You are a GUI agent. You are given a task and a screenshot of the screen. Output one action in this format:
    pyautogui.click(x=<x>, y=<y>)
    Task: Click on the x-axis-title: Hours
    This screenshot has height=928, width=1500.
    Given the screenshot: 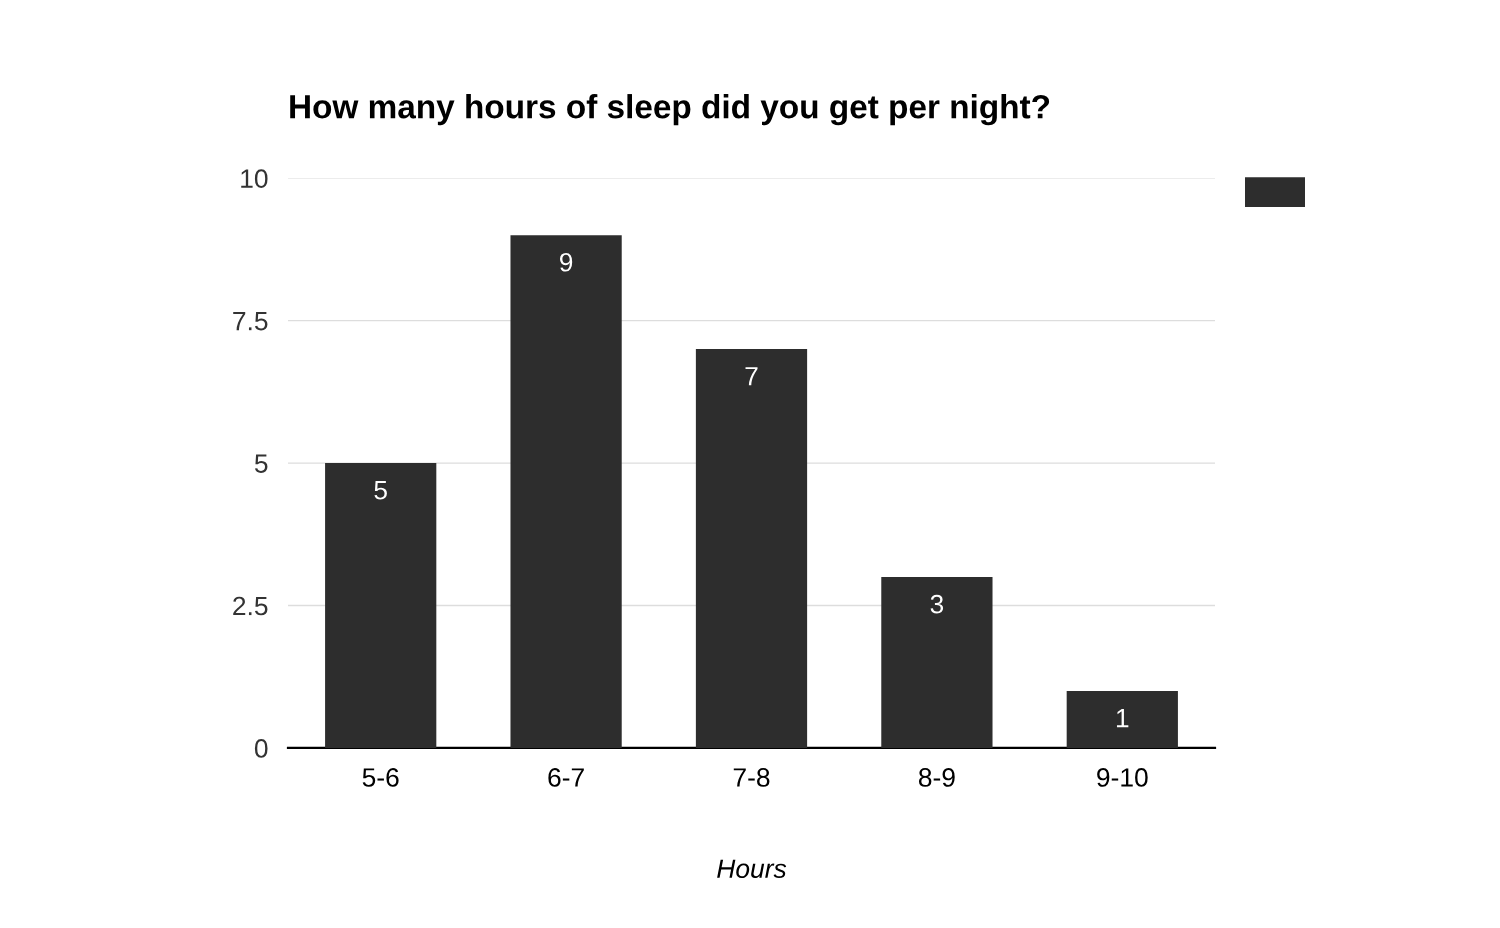 What is the action you would take?
    pyautogui.click(x=752, y=869)
    